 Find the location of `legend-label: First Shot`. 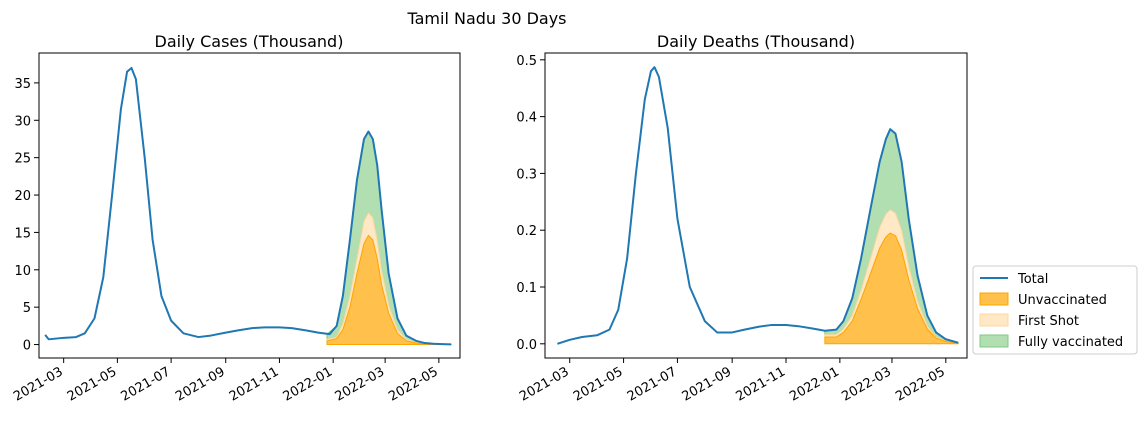

legend-label: First Shot is located at coordinates (1048, 321).